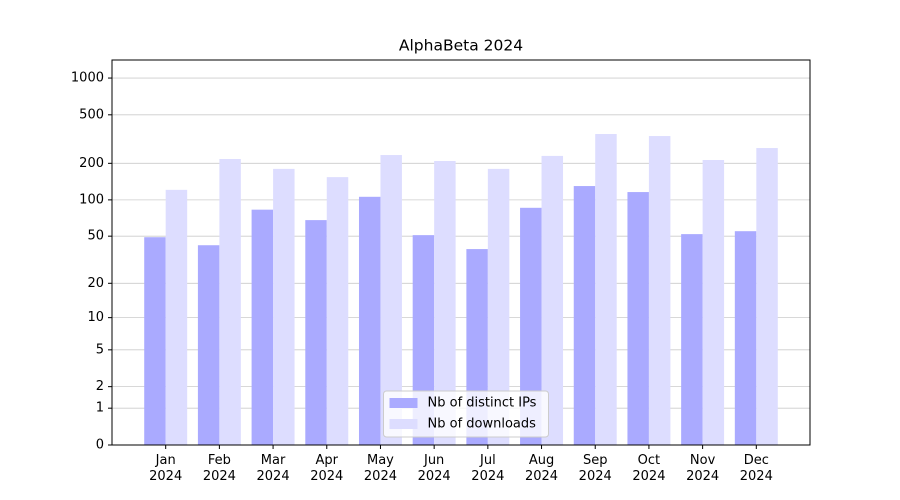 This screenshot has width=900, height=500. Describe the element at coordinates (649, 468) in the screenshot. I see `x-tick-label: Oct 2024` at that location.